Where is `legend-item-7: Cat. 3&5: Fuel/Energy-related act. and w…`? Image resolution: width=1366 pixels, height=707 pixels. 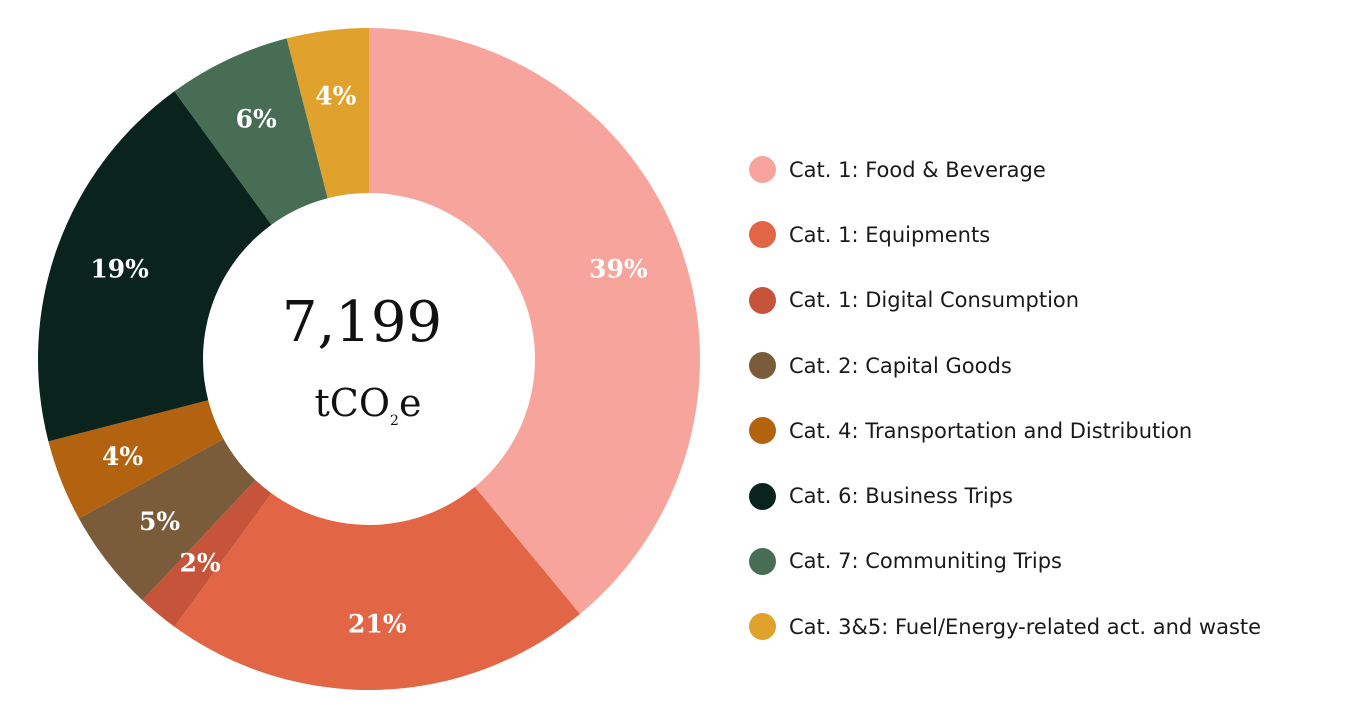 legend-item-7: Cat. 3&5: Fuel/Energy-related act. and w… is located at coordinates (1049, 626).